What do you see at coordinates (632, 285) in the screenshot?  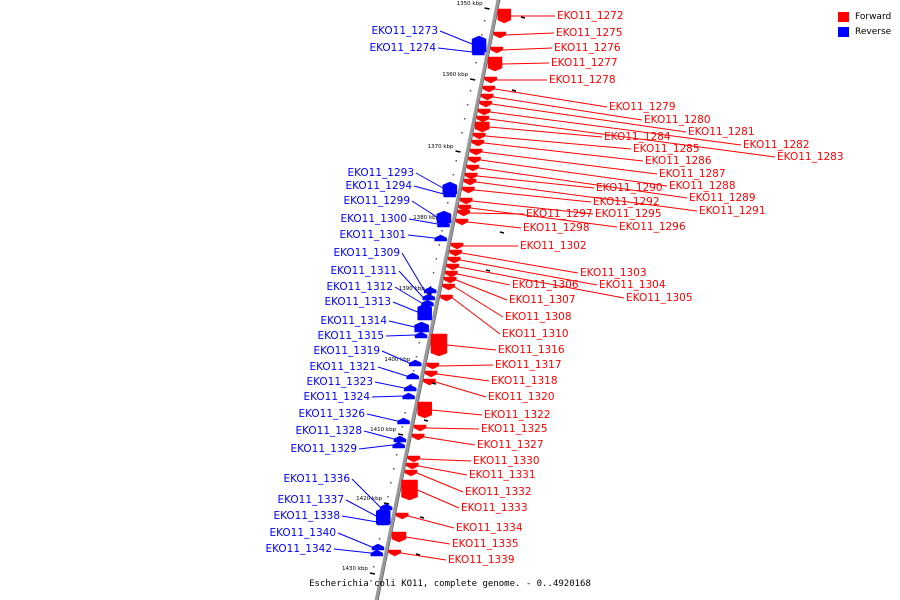 I see `forward-gene-label: EKO11_1304` at bounding box center [632, 285].